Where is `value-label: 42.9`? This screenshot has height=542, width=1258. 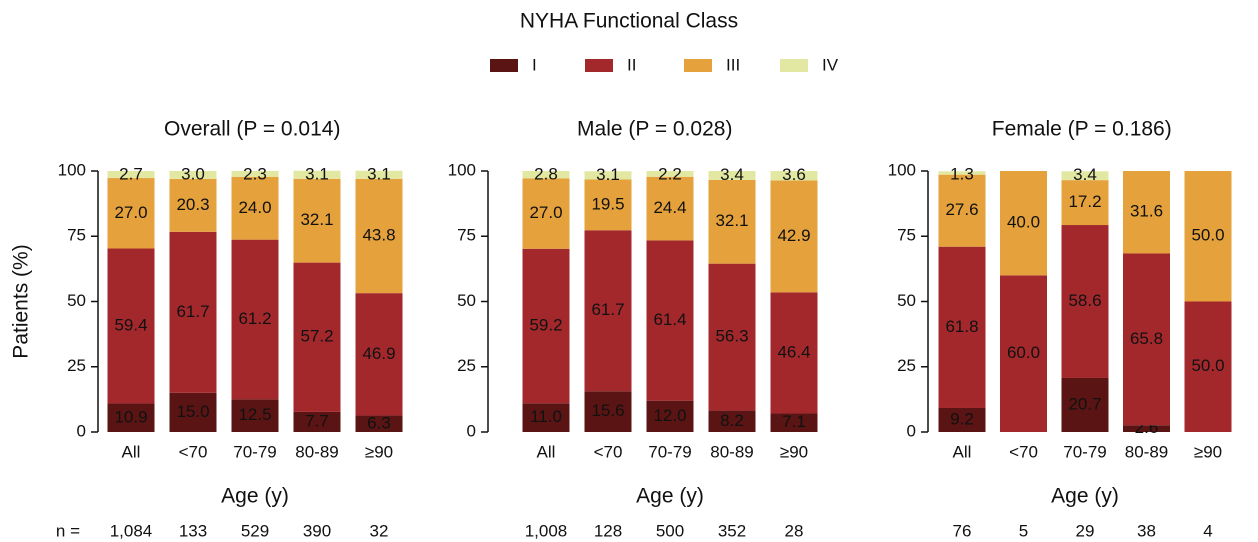
value-label: 42.9 is located at coordinates (793, 235).